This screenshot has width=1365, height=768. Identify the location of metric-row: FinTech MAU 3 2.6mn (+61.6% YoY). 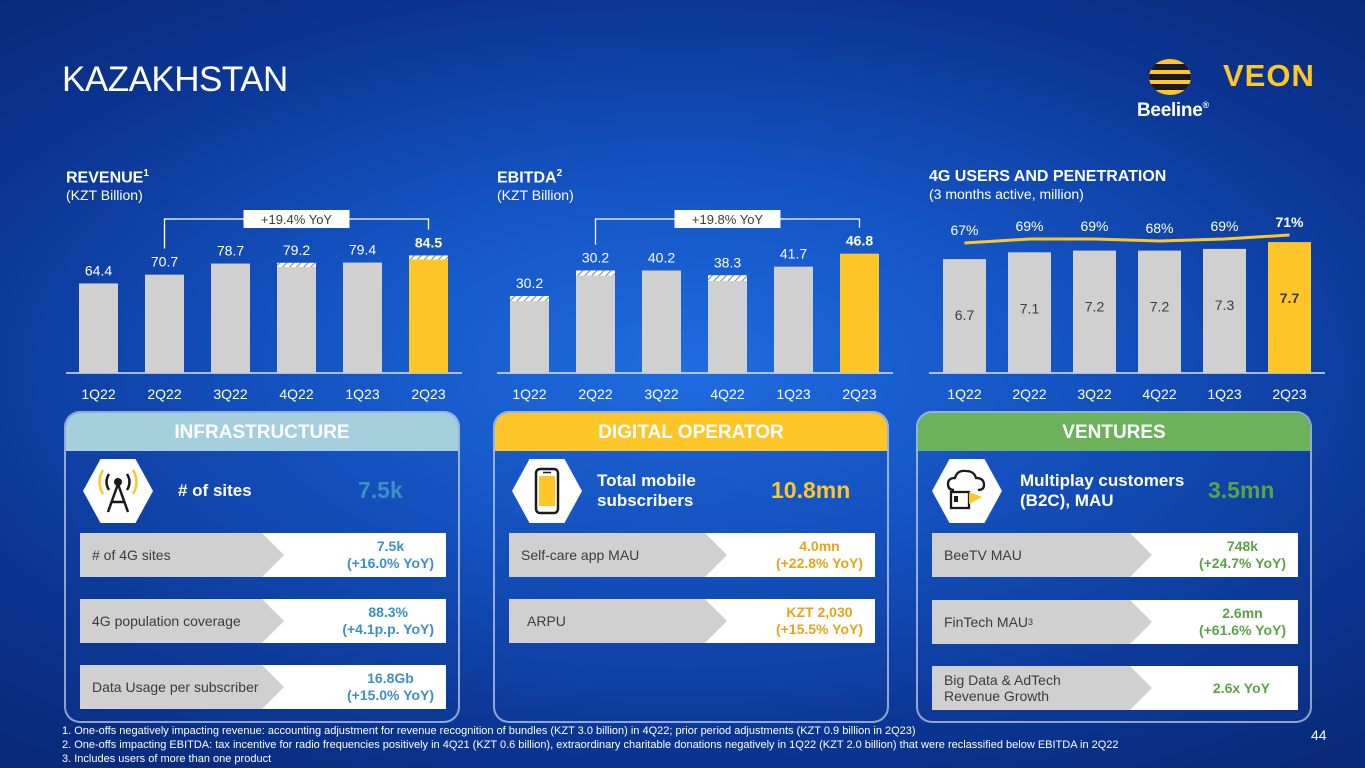
(1115, 622).